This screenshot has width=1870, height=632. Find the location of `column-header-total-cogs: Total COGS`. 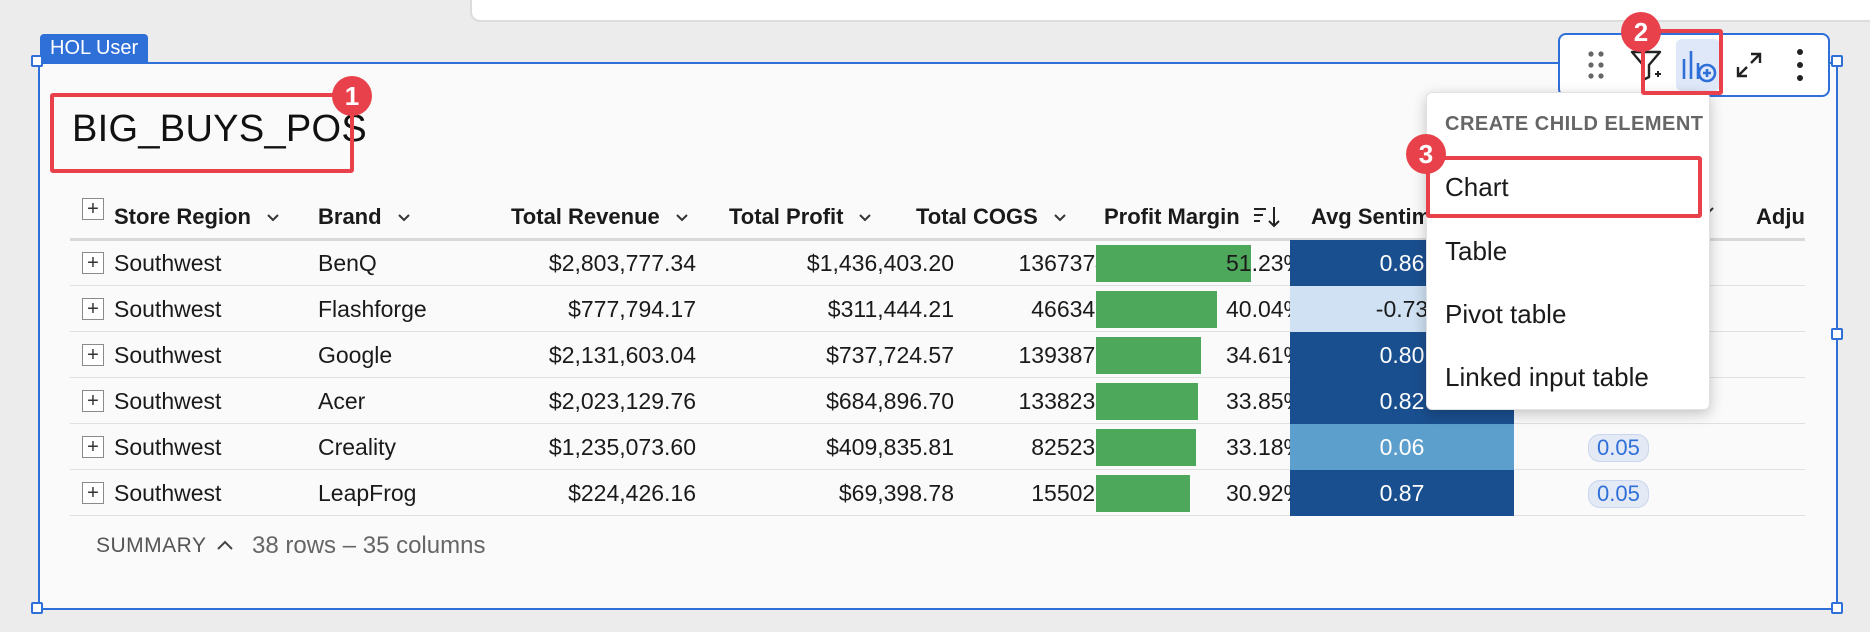

column-header-total-cogs: Total COGS is located at coordinates (992, 217).